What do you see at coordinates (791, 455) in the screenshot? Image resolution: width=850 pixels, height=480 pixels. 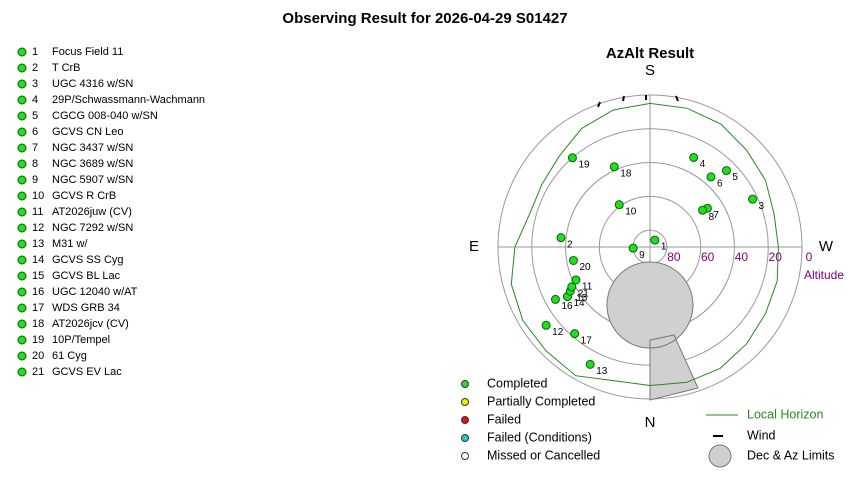 I see `legend-label: Dec & Az Limits` at bounding box center [791, 455].